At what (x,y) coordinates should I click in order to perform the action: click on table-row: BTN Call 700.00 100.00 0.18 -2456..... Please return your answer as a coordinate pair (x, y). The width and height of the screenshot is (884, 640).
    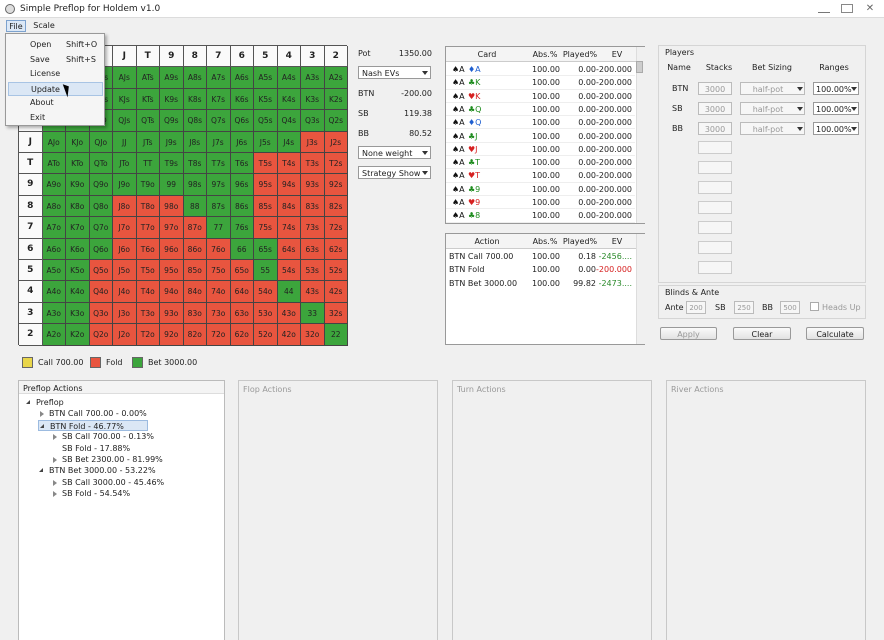
    Looking at the image, I should click on (540, 256).